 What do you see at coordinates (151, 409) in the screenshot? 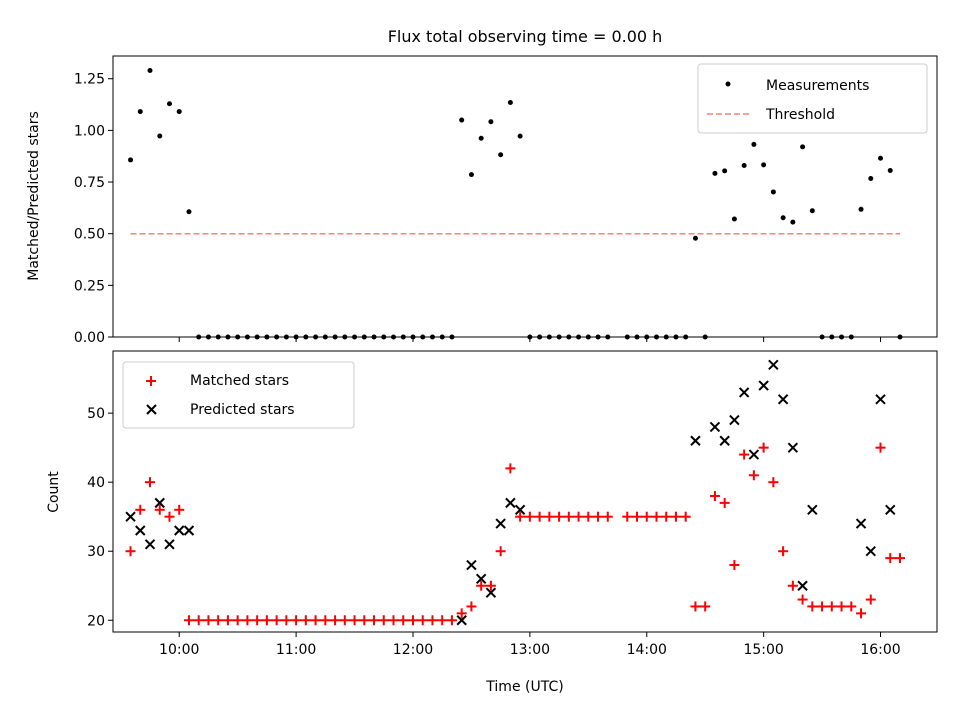
I see `legend-predicted-marker` at bounding box center [151, 409].